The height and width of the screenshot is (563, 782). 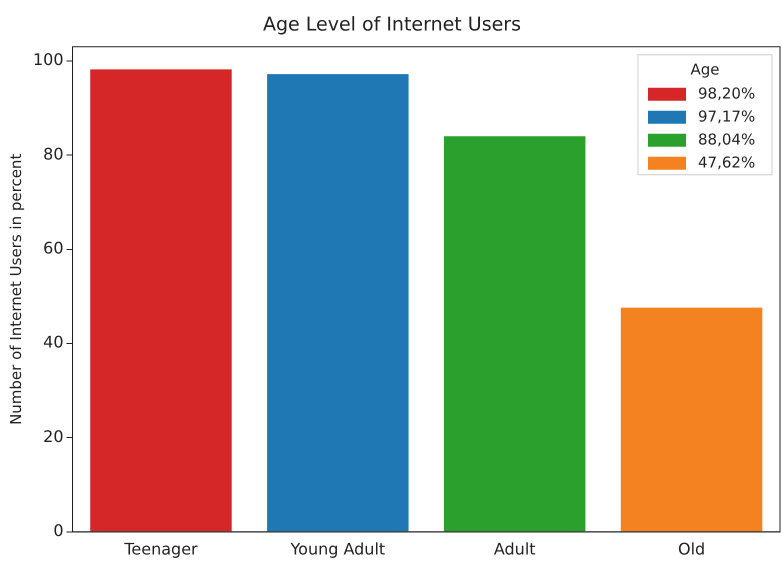 What do you see at coordinates (53, 436) in the screenshot?
I see `y-tick-label: 20` at bounding box center [53, 436].